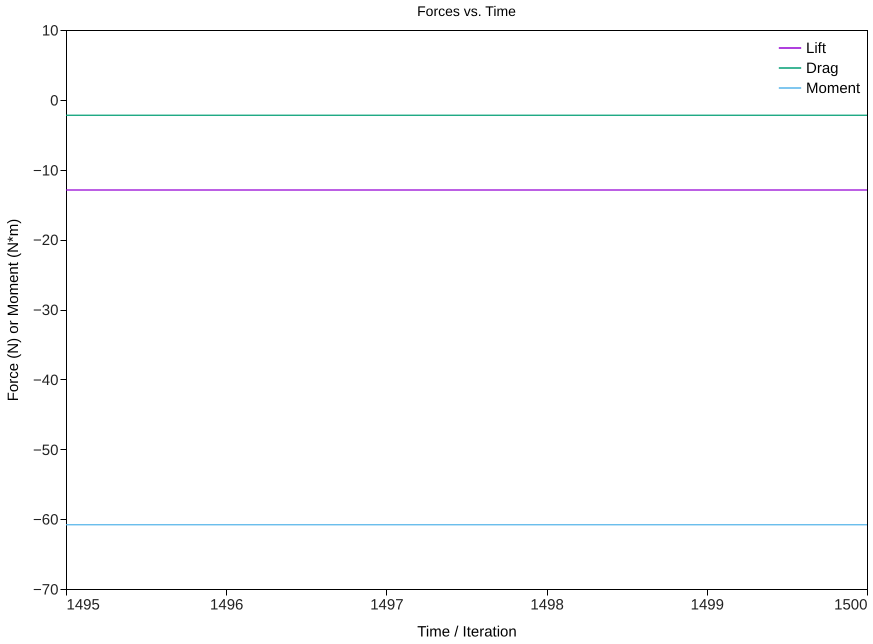 The height and width of the screenshot is (644, 873). Describe the element at coordinates (83, 605) in the screenshot. I see `x-tick-label: 1495` at that location.